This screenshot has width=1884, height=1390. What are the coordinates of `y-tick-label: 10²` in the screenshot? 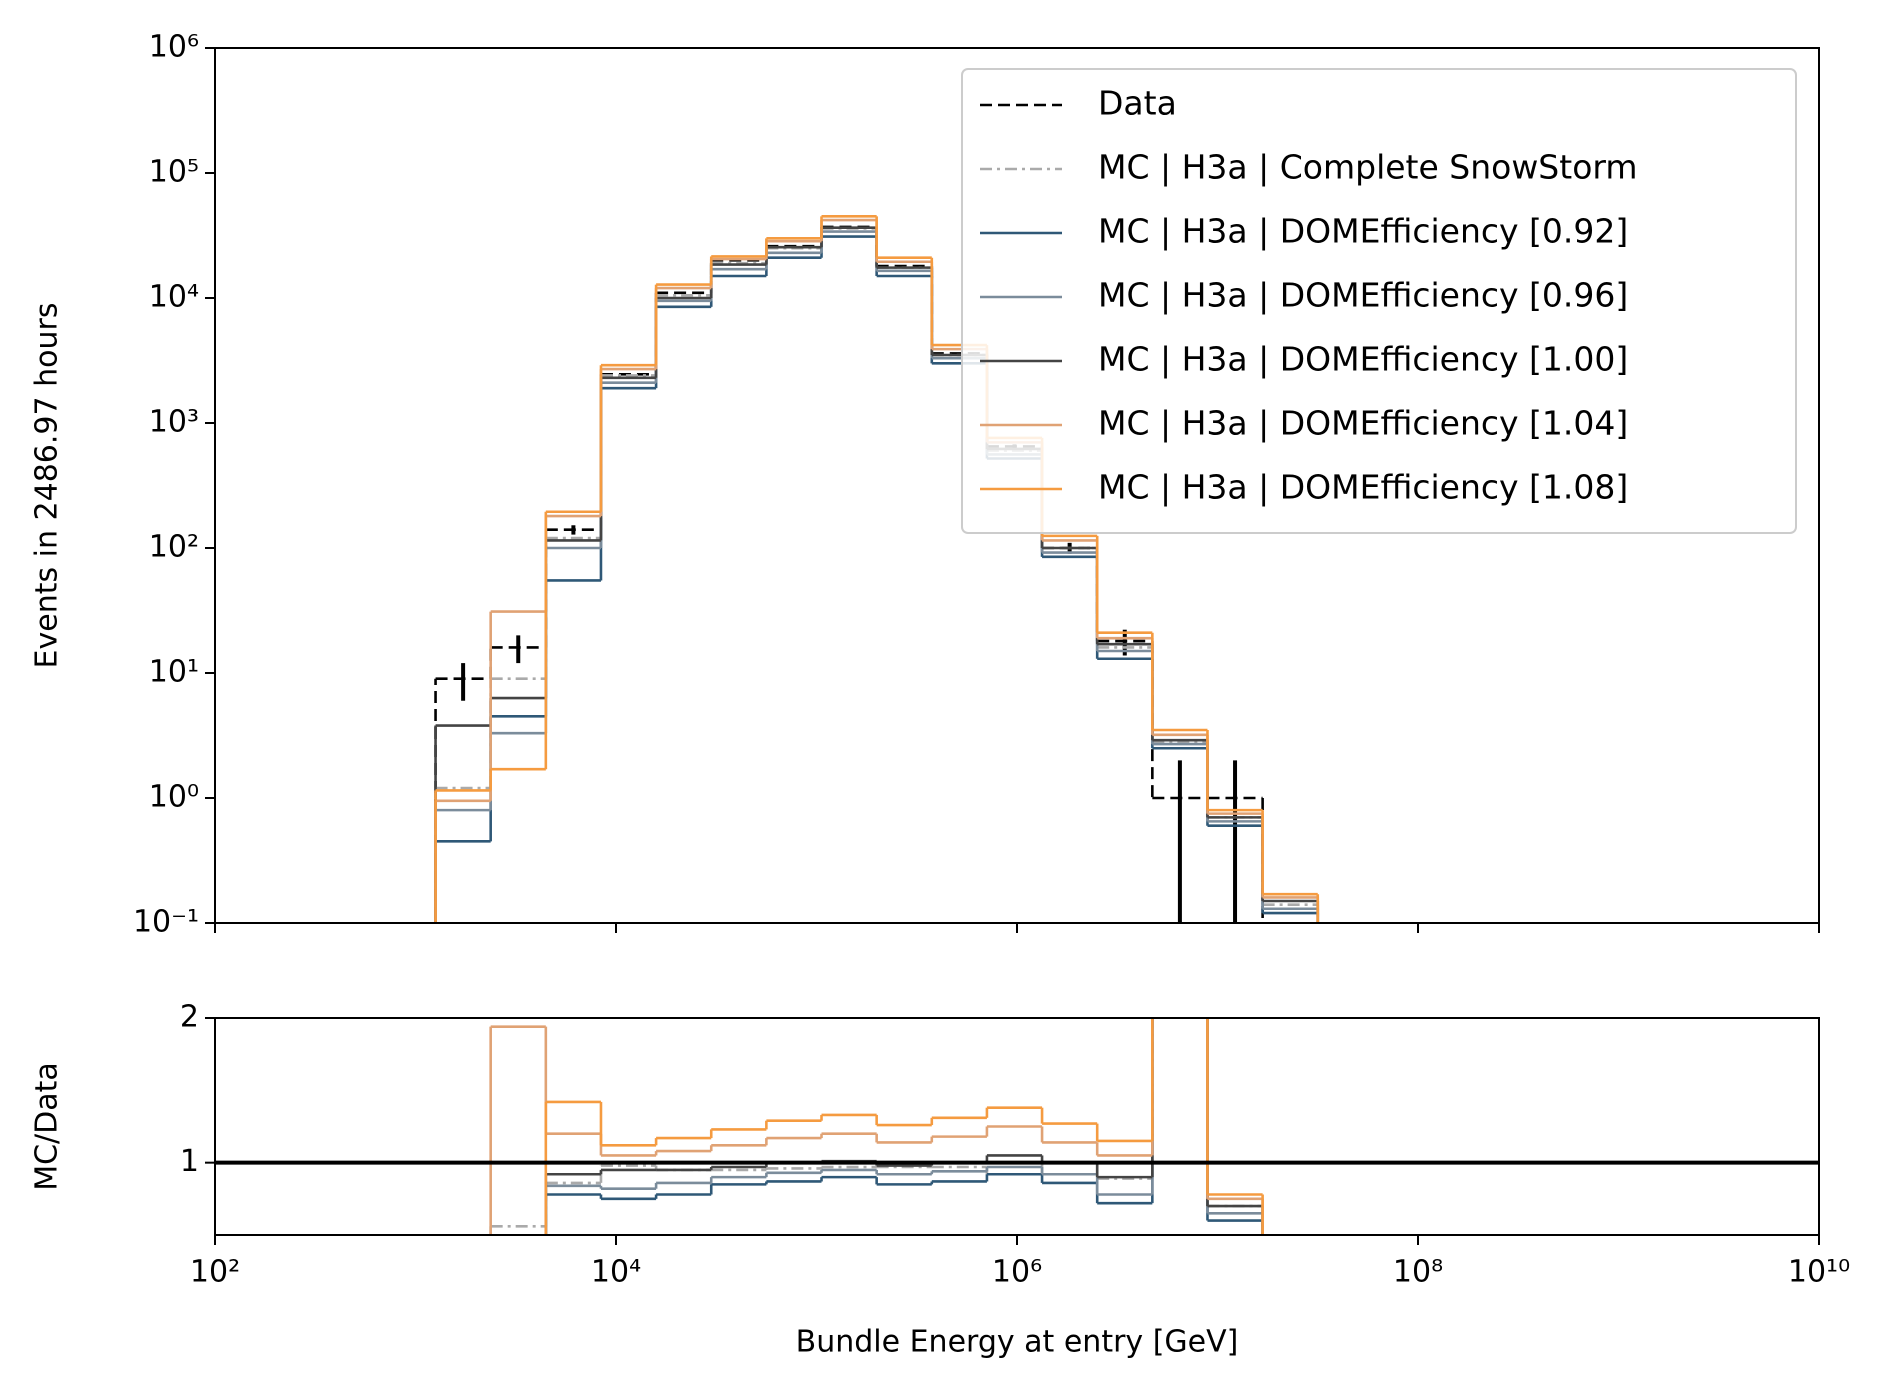 It's located at (174, 547).